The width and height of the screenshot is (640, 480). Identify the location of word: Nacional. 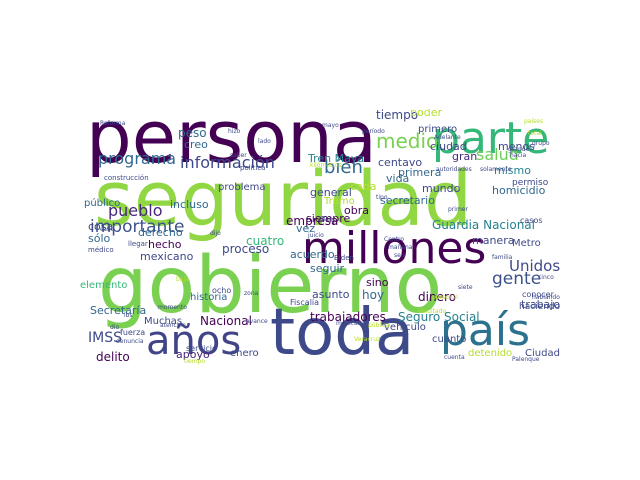
(226, 321).